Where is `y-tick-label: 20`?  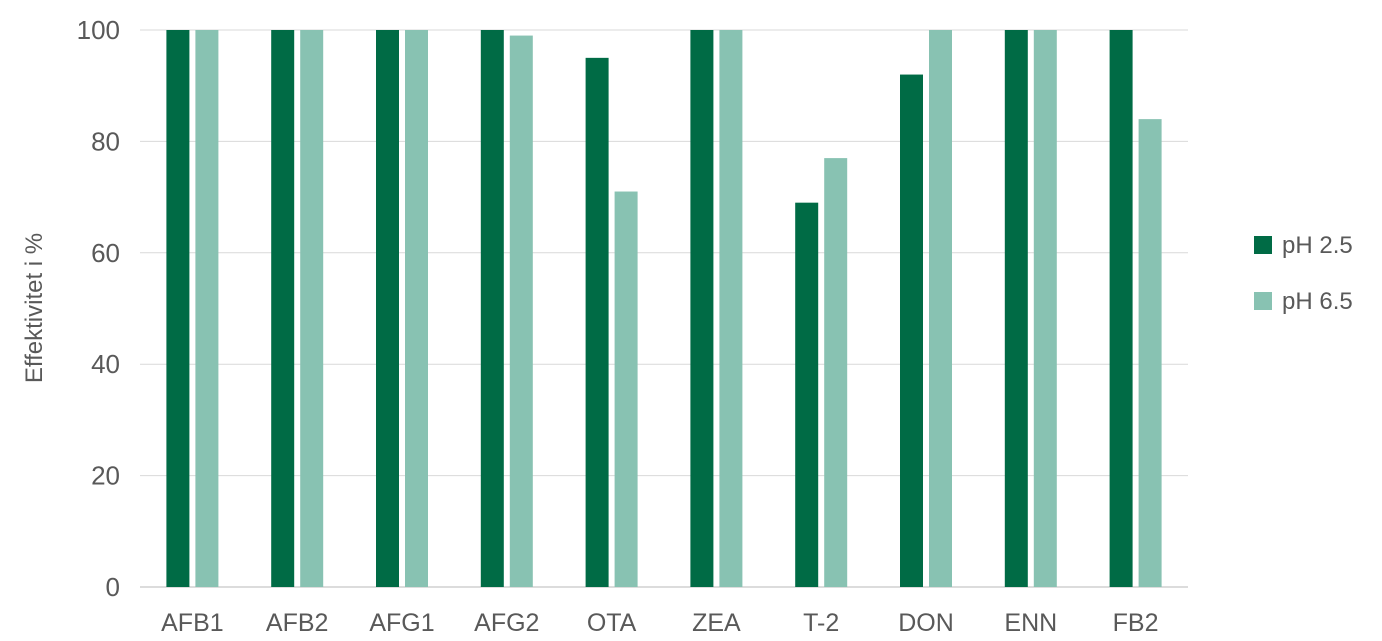 y-tick-label: 20 is located at coordinates (105, 476).